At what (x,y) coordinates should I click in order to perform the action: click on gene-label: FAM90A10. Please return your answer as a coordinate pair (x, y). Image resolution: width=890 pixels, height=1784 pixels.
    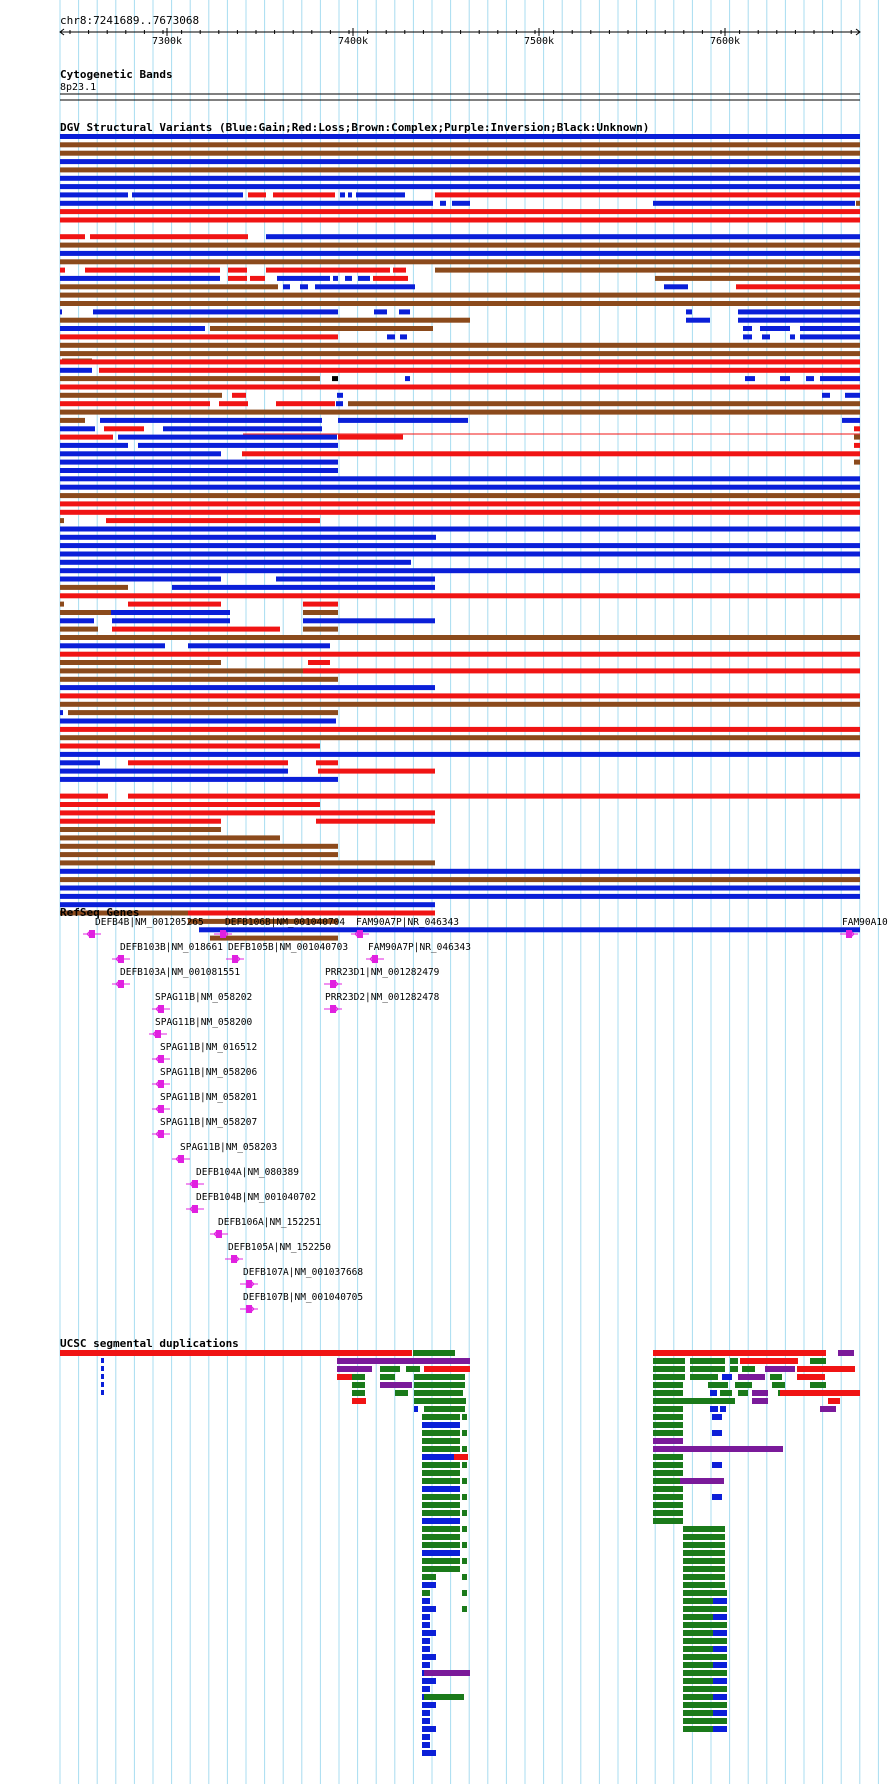
    Looking at the image, I should click on (865, 922).